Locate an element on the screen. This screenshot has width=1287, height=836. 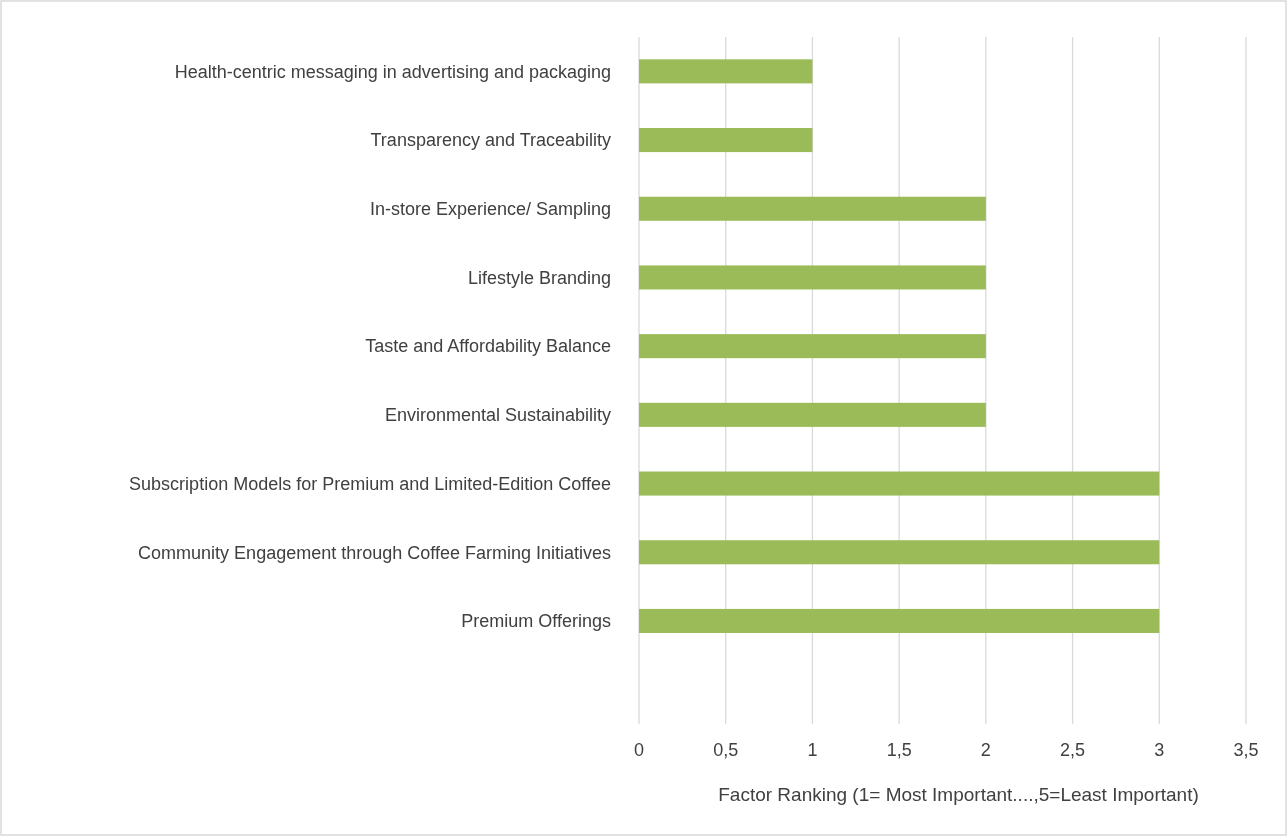
x-tick-label: 1 is located at coordinates (812, 750).